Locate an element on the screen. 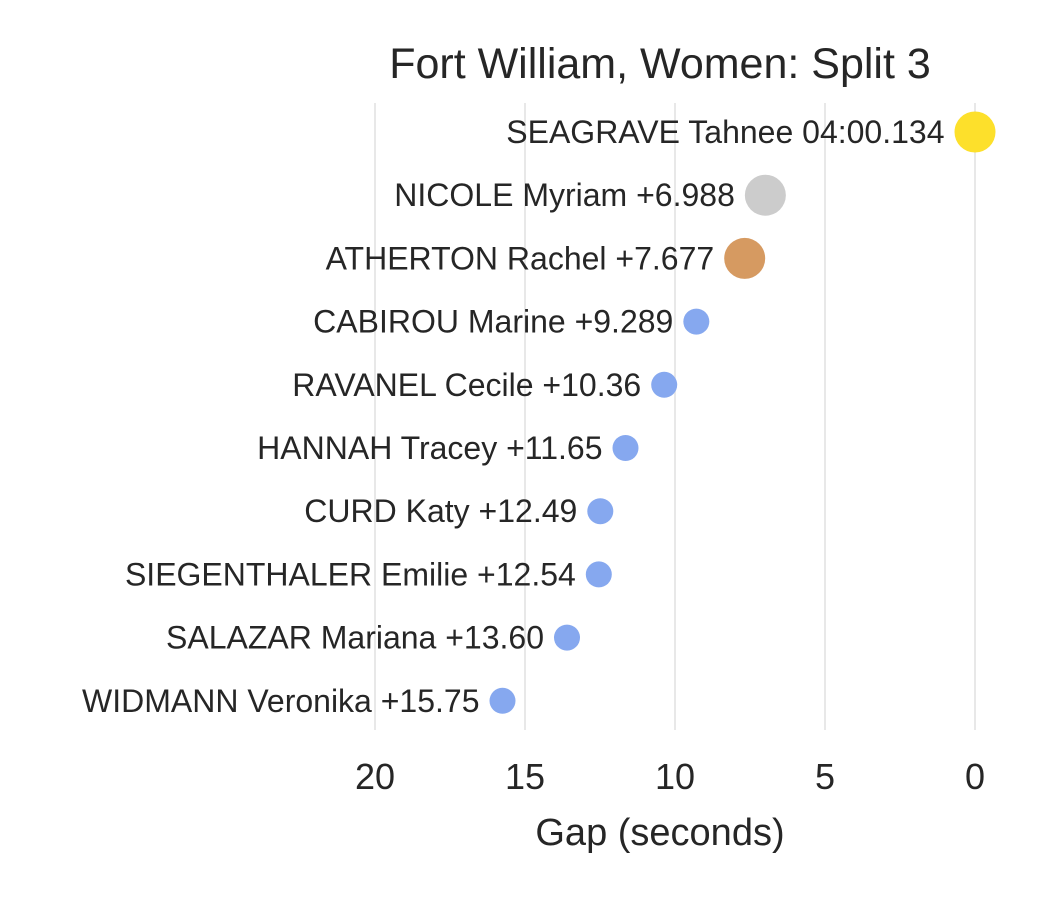 This screenshot has width=1050, height=900. point-label: SIEGENTHALER Emilie +12.54 is located at coordinates (350, 574).